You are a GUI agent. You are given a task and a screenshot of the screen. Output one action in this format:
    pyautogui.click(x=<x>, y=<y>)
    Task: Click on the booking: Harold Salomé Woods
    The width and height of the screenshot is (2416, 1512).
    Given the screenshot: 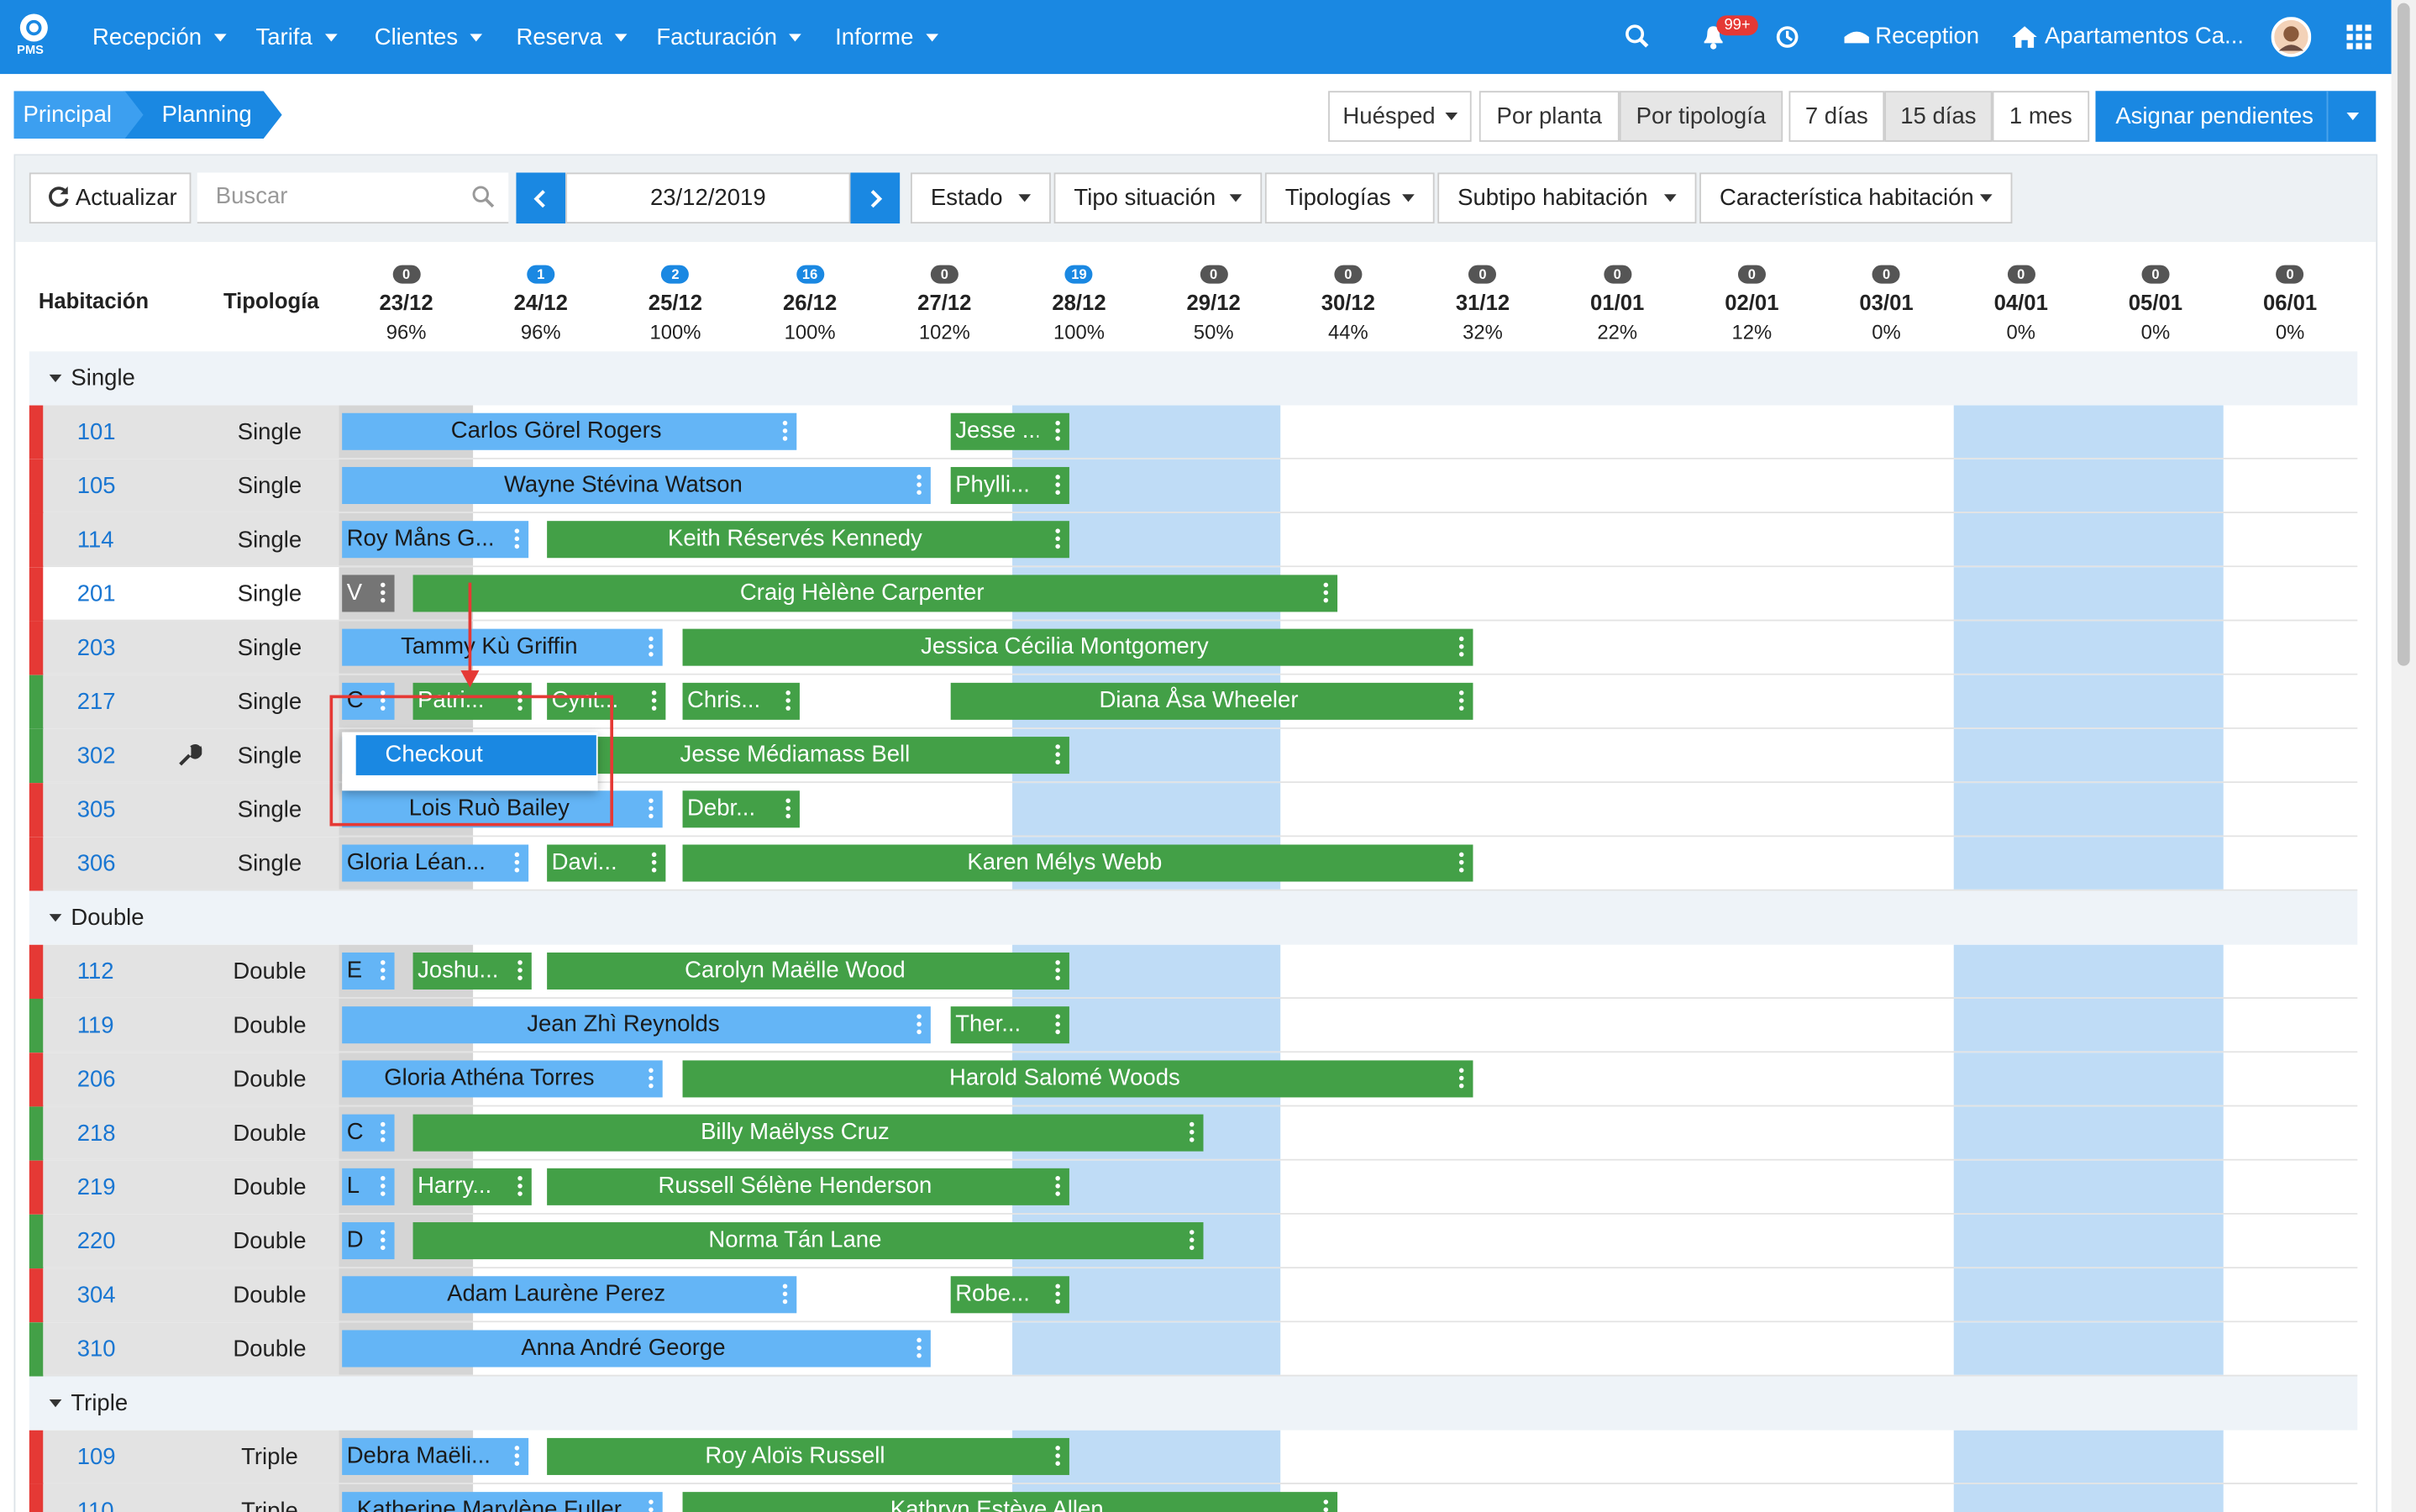 What is the action you would take?
    pyautogui.click(x=1077, y=1079)
    